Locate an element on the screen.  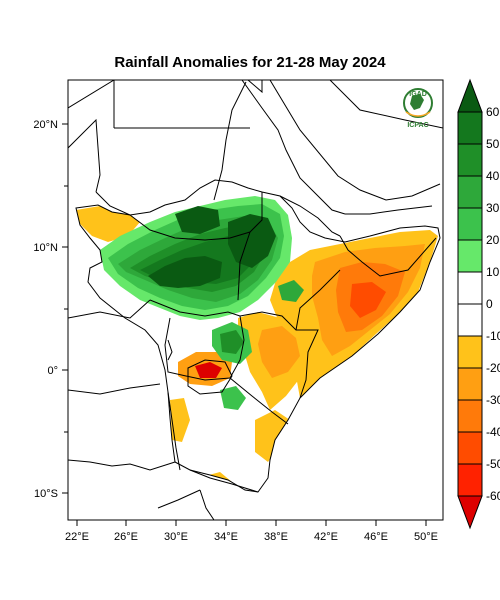
river-nile is located at coordinates (230, 141).